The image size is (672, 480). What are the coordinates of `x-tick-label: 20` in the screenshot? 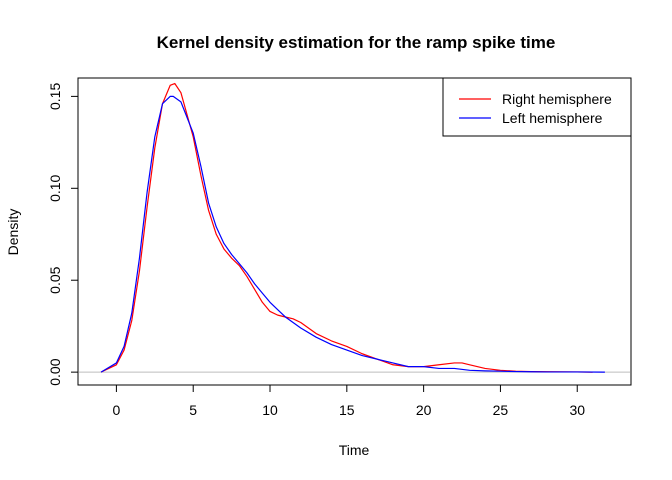 It's located at (424, 410).